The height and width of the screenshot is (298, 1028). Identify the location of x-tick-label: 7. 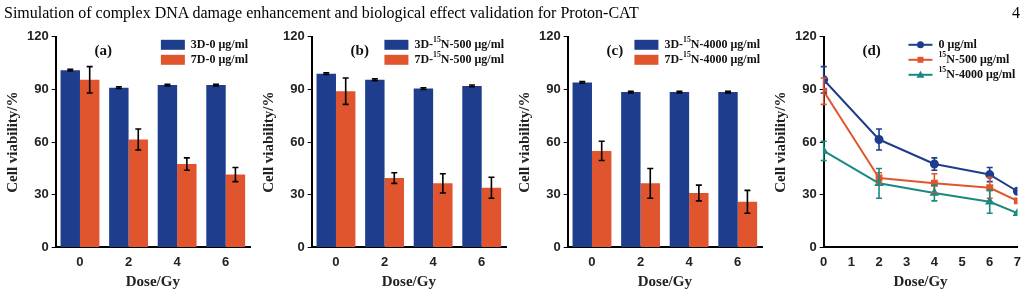
(1017, 261).